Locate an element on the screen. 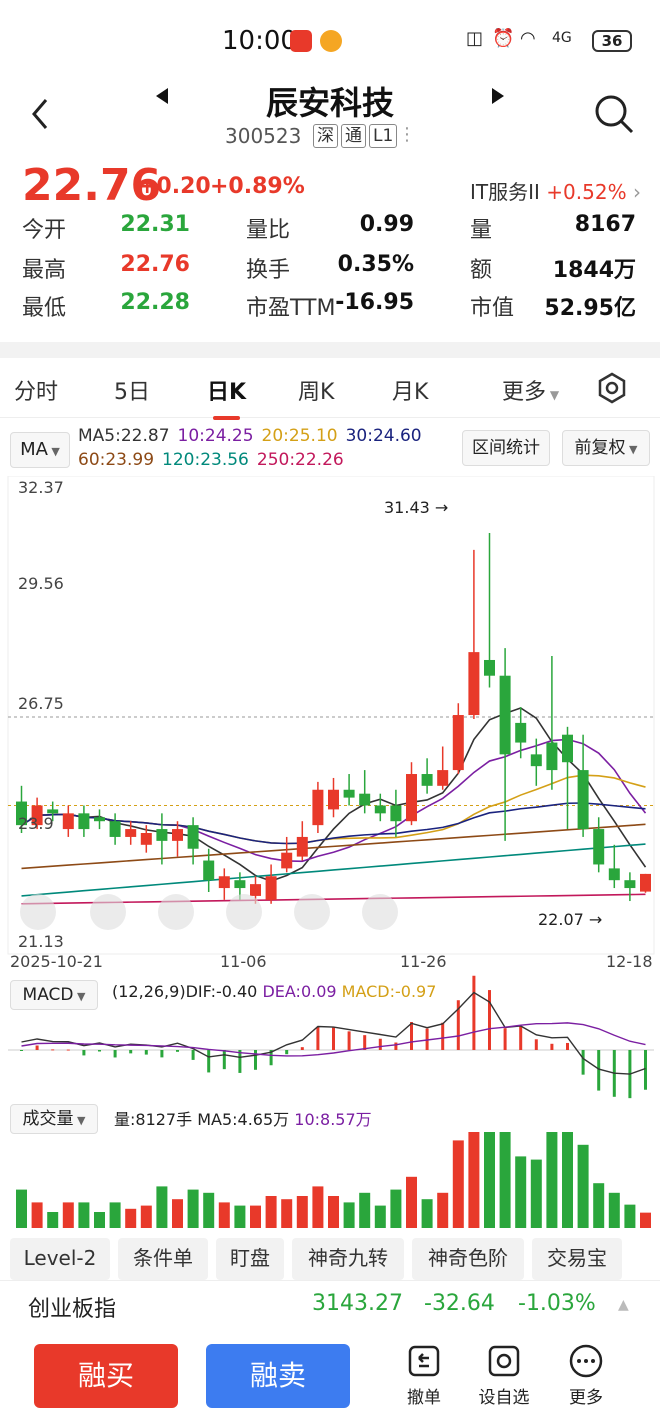  search-button is located at coordinates (614, 114).